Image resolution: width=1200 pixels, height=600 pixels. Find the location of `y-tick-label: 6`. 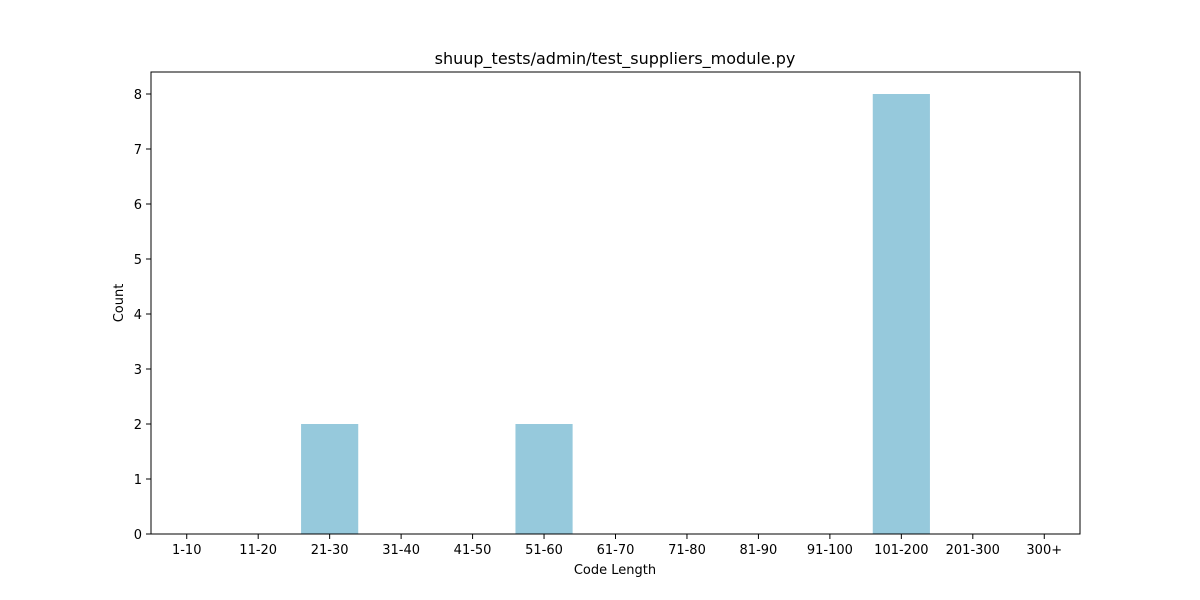

y-tick-label: 6 is located at coordinates (138, 205).